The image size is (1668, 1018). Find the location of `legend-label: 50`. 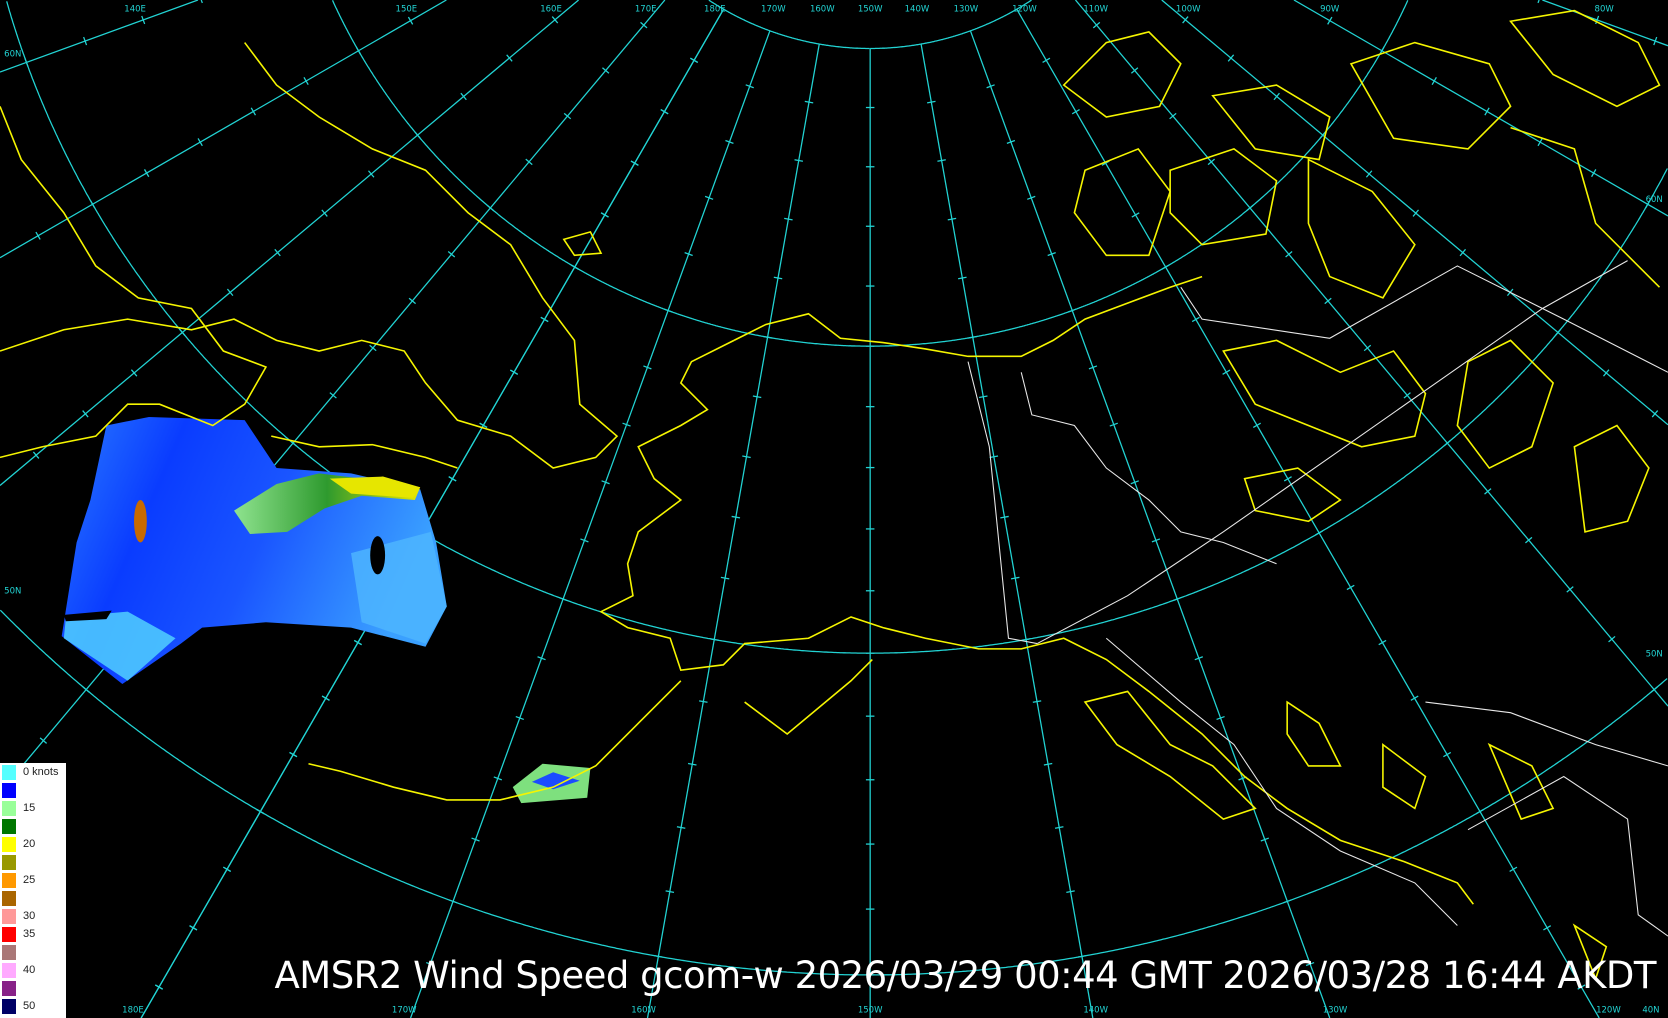

legend-label: 50 is located at coordinates (29, 1006).